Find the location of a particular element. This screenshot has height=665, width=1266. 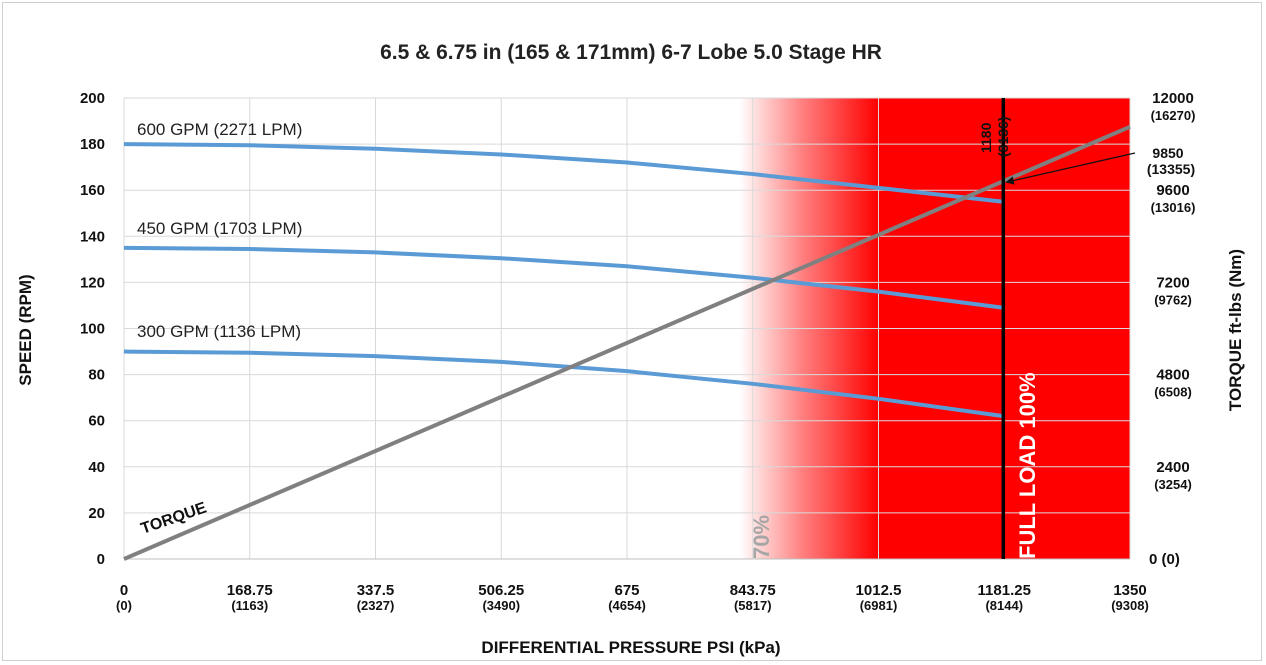

y2-tick-label: 12000 is located at coordinates (1173, 98).